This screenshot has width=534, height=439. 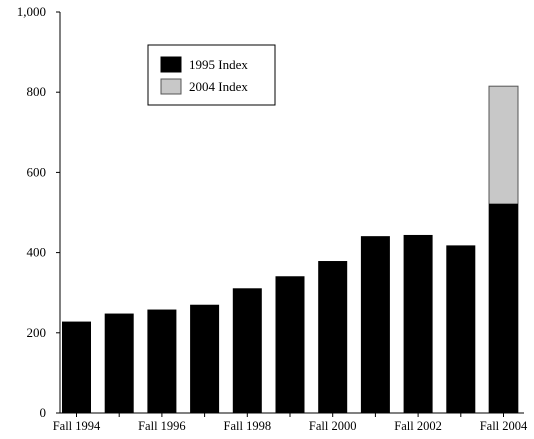 What do you see at coordinates (37, 171) in the screenshot?
I see `y-tick-label: 600` at bounding box center [37, 171].